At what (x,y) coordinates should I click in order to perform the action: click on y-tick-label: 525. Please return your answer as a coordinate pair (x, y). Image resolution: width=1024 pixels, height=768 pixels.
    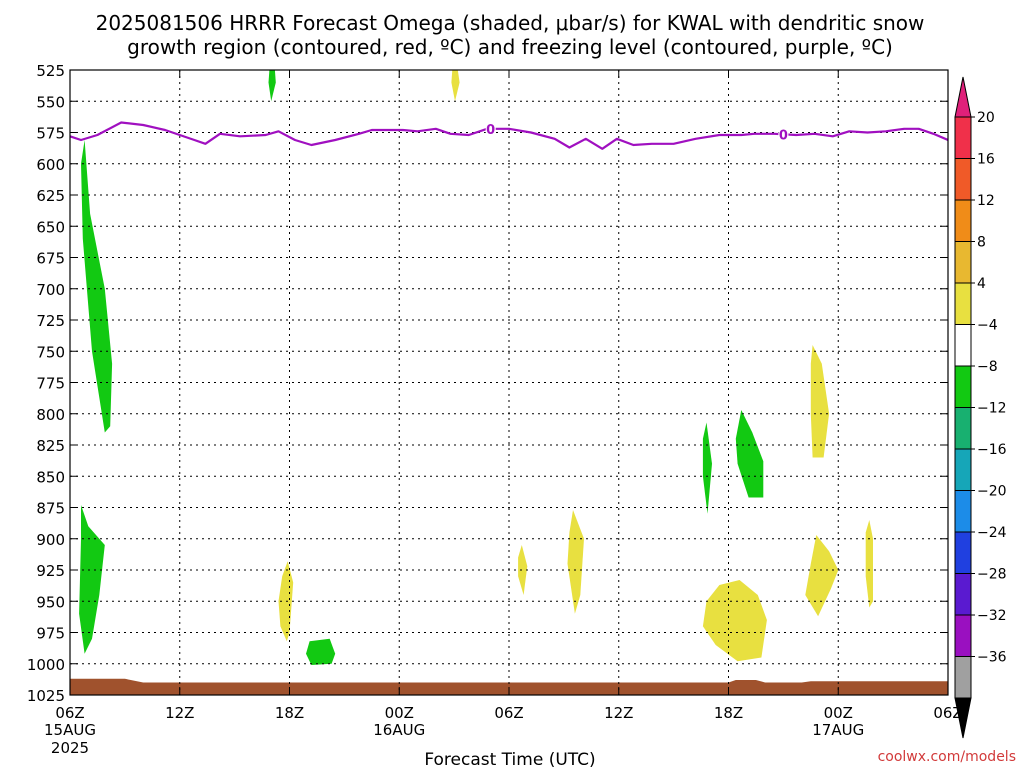
    Looking at the image, I should click on (50, 71).